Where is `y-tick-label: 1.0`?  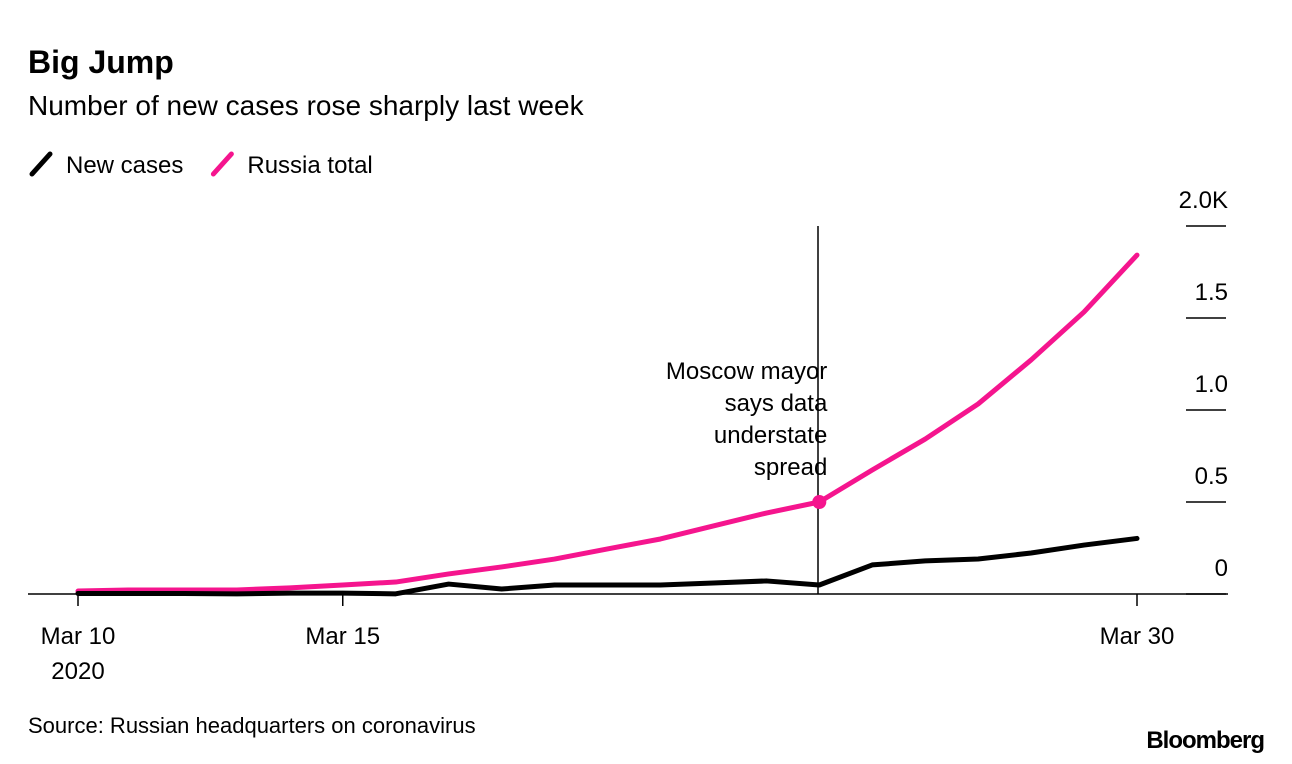 y-tick-label: 1.0 is located at coordinates (1211, 384).